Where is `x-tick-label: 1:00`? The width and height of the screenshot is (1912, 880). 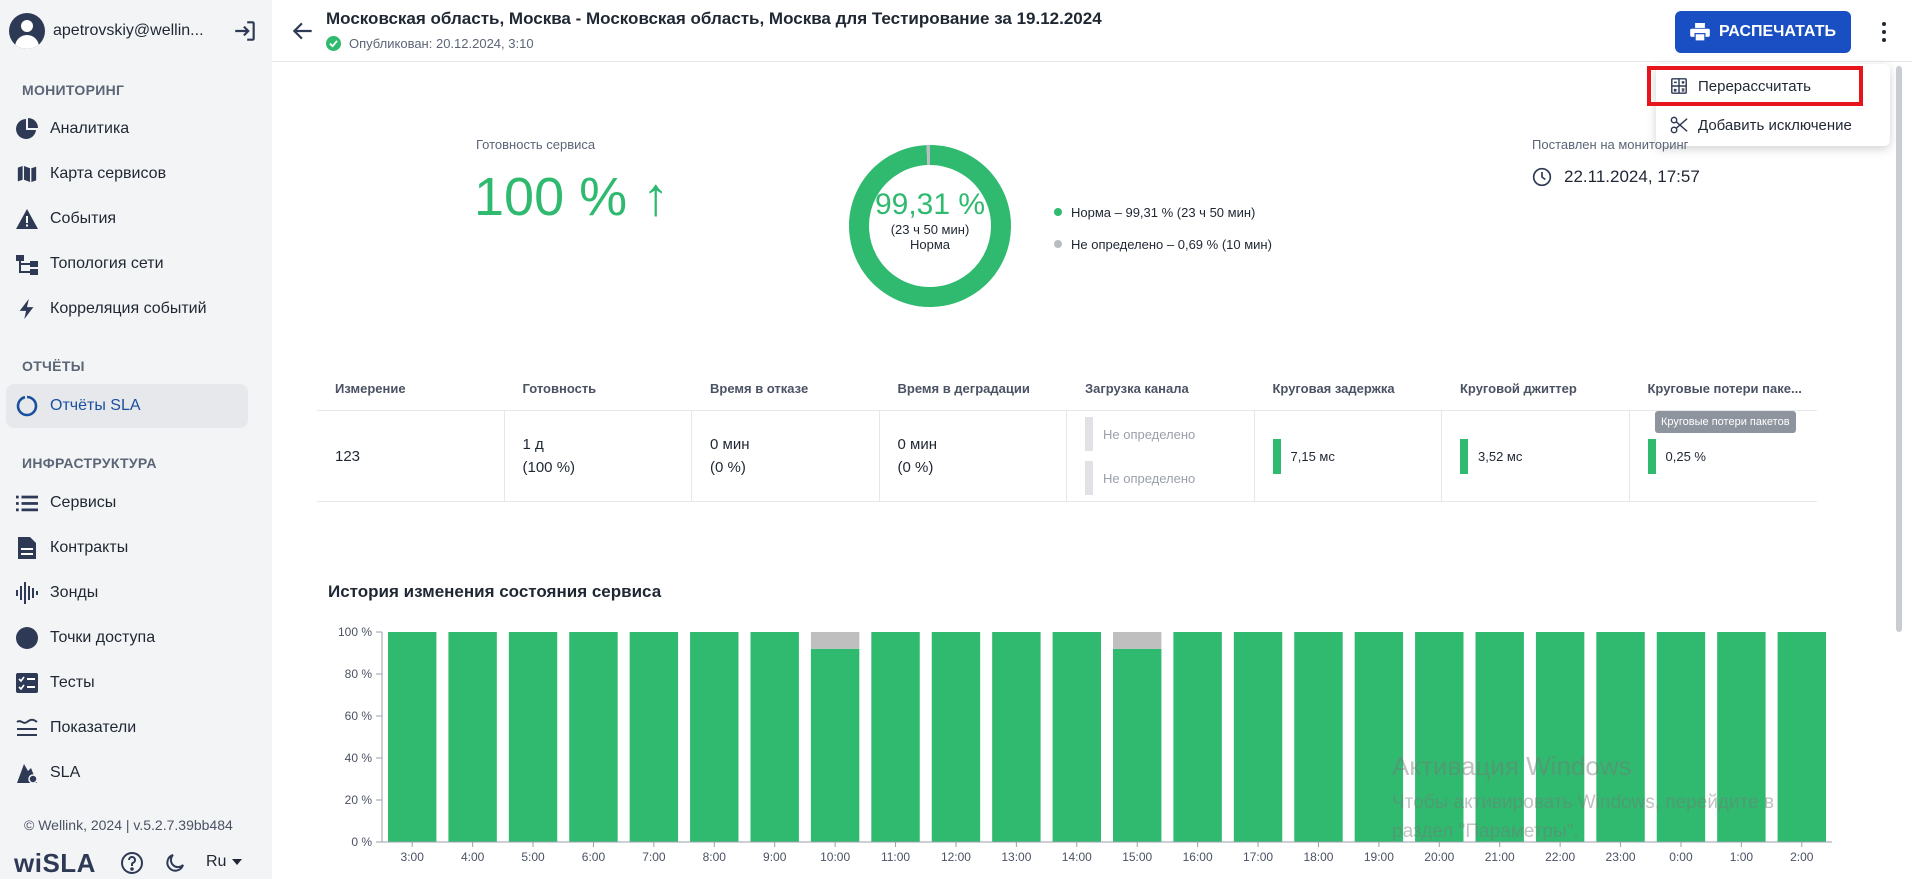 x-tick-label: 1:00 is located at coordinates (1742, 857).